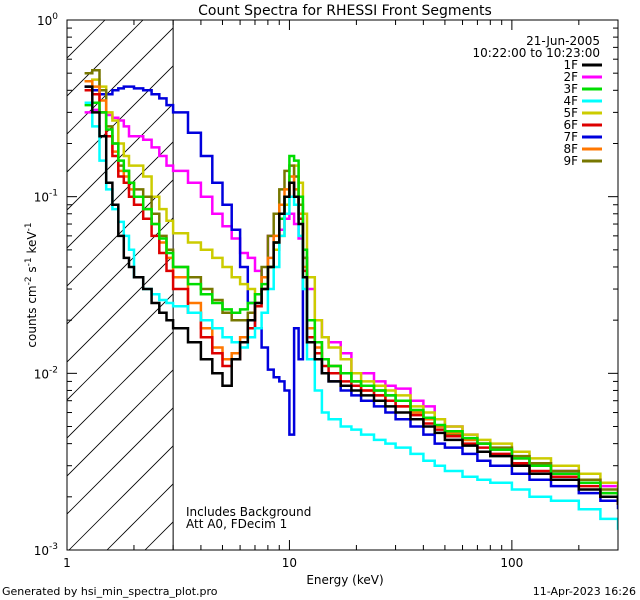 The height and width of the screenshot is (600, 640). I want to click on x-axis-label: Energy (keV), so click(344, 580).